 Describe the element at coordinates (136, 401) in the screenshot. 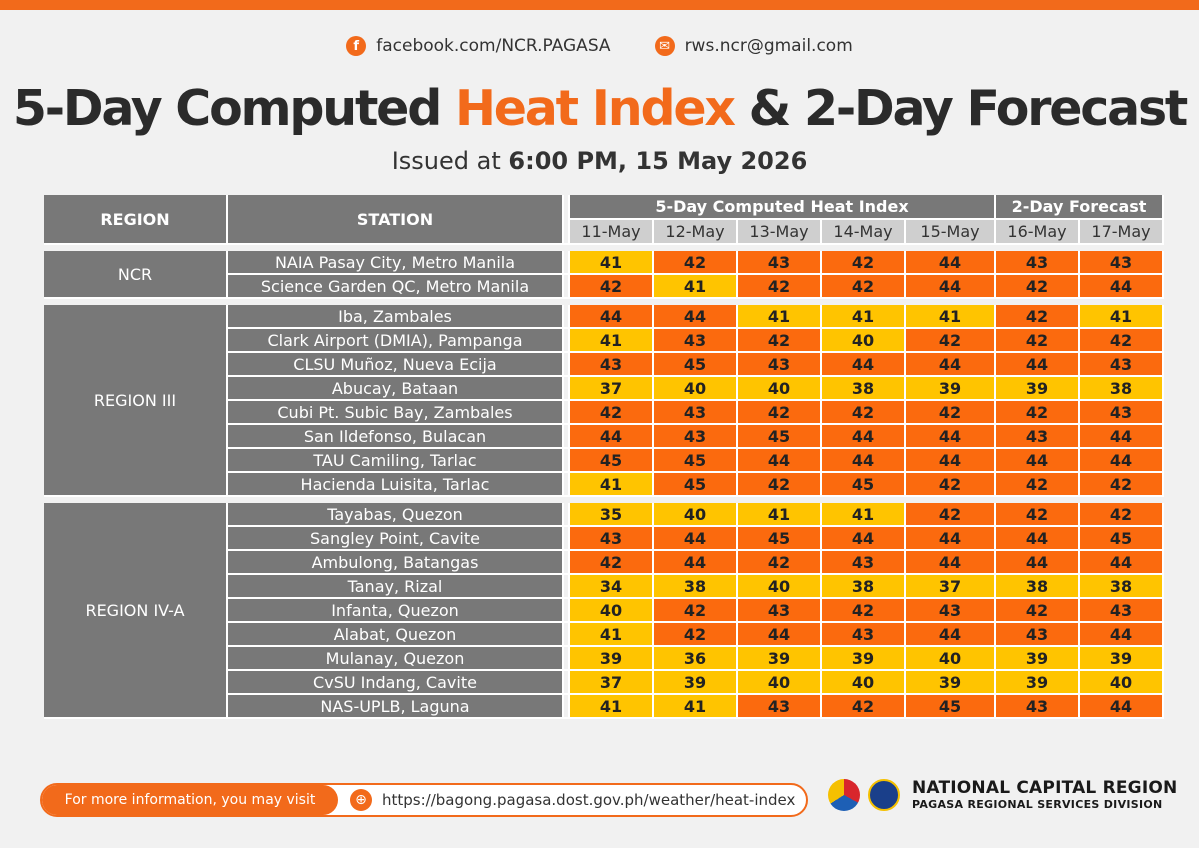

I see `region-cell: REGION III` at that location.